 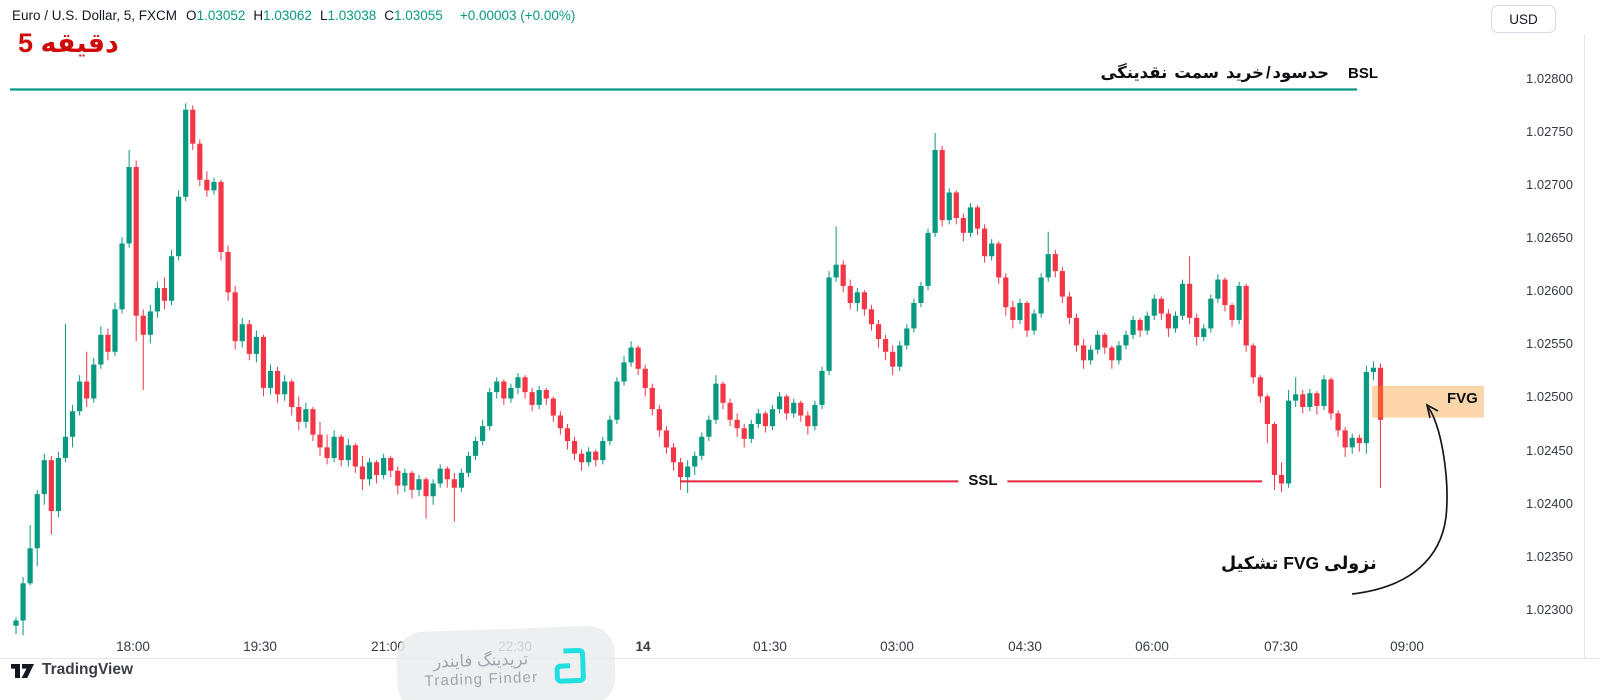 I want to click on price-axis-label: 1.02550, so click(x=1549, y=344).